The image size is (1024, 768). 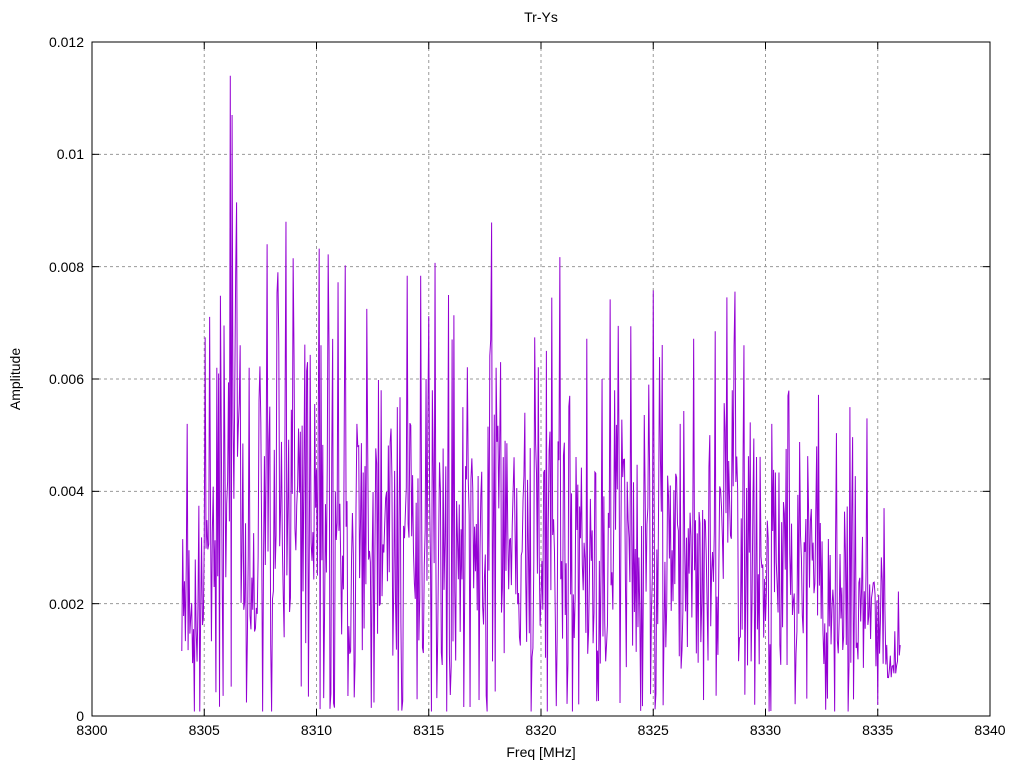 I want to click on y-tick-label: 0.002, so click(x=66, y=603).